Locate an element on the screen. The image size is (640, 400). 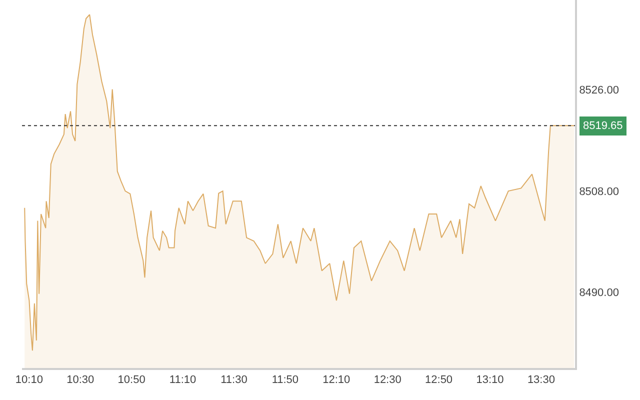
x-tick-label: 11:30 is located at coordinates (234, 380).